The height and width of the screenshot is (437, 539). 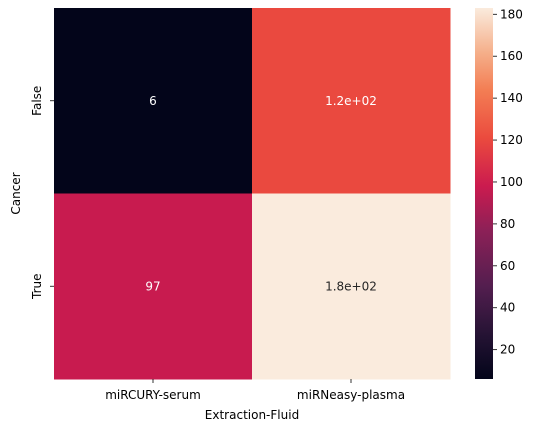 I want to click on cell-label-0-0: 6, so click(x=153, y=101).